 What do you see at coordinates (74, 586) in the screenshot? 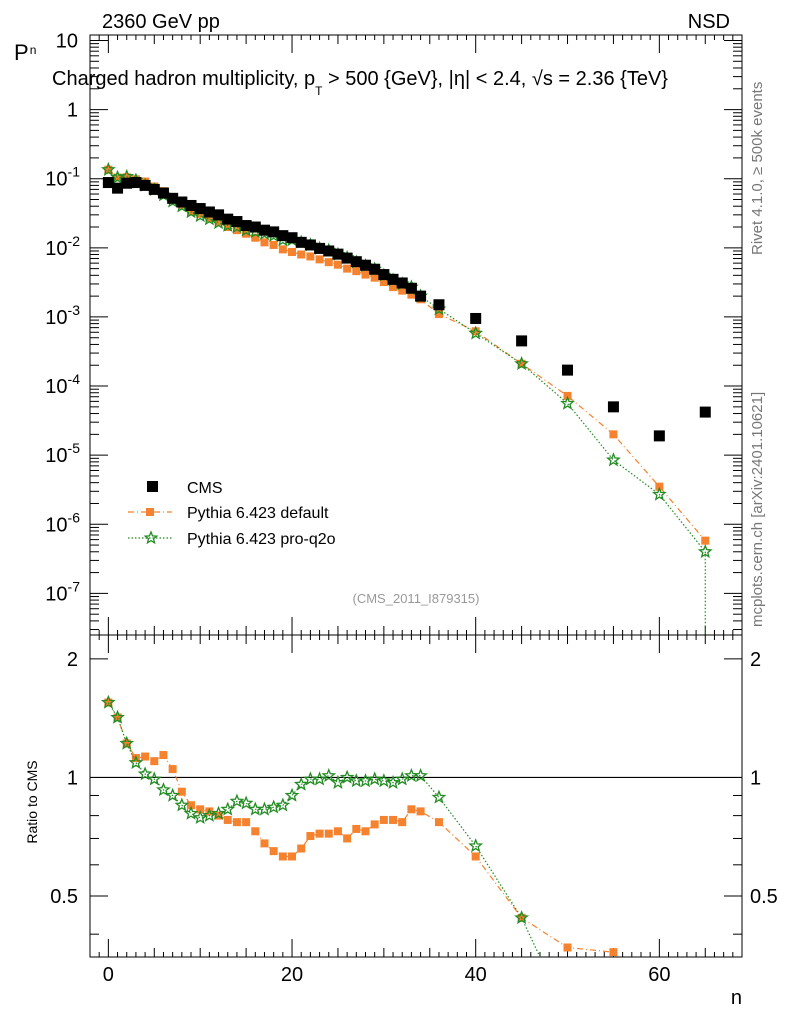
I see `tick-exponent: -7` at bounding box center [74, 586].